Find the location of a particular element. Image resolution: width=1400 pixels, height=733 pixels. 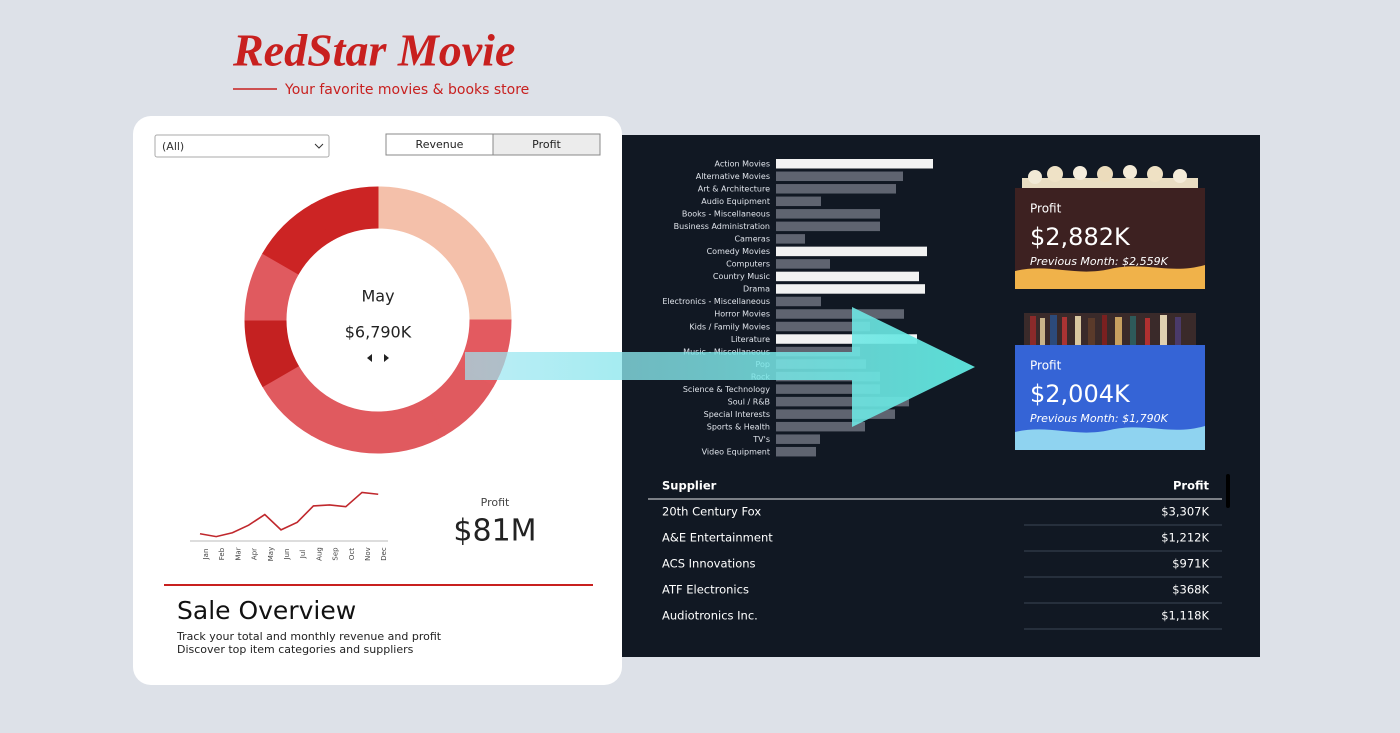

category-label: Comedy Movies is located at coordinates (738, 251).